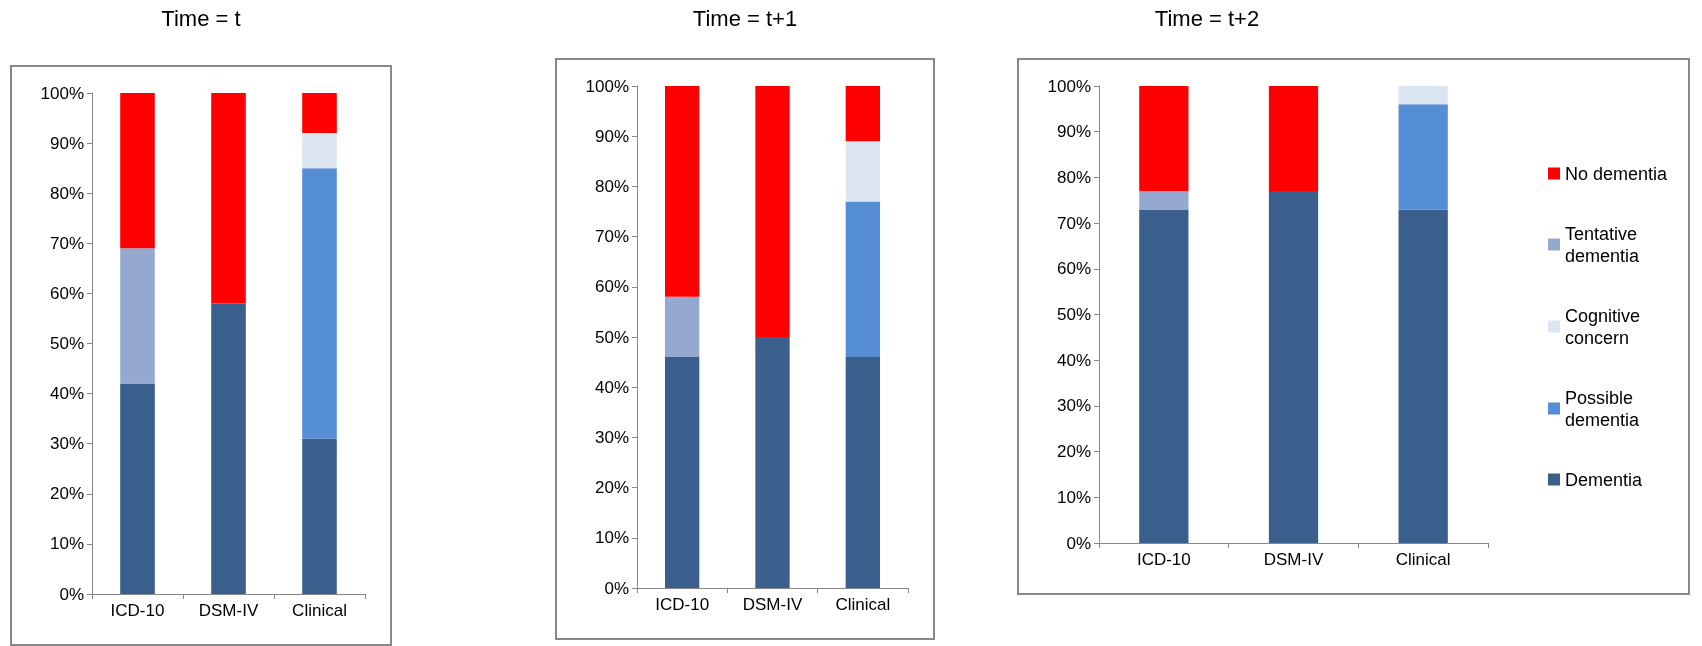  Describe the element at coordinates (1604, 479) in the screenshot. I see `legend-label: Dementia` at that location.